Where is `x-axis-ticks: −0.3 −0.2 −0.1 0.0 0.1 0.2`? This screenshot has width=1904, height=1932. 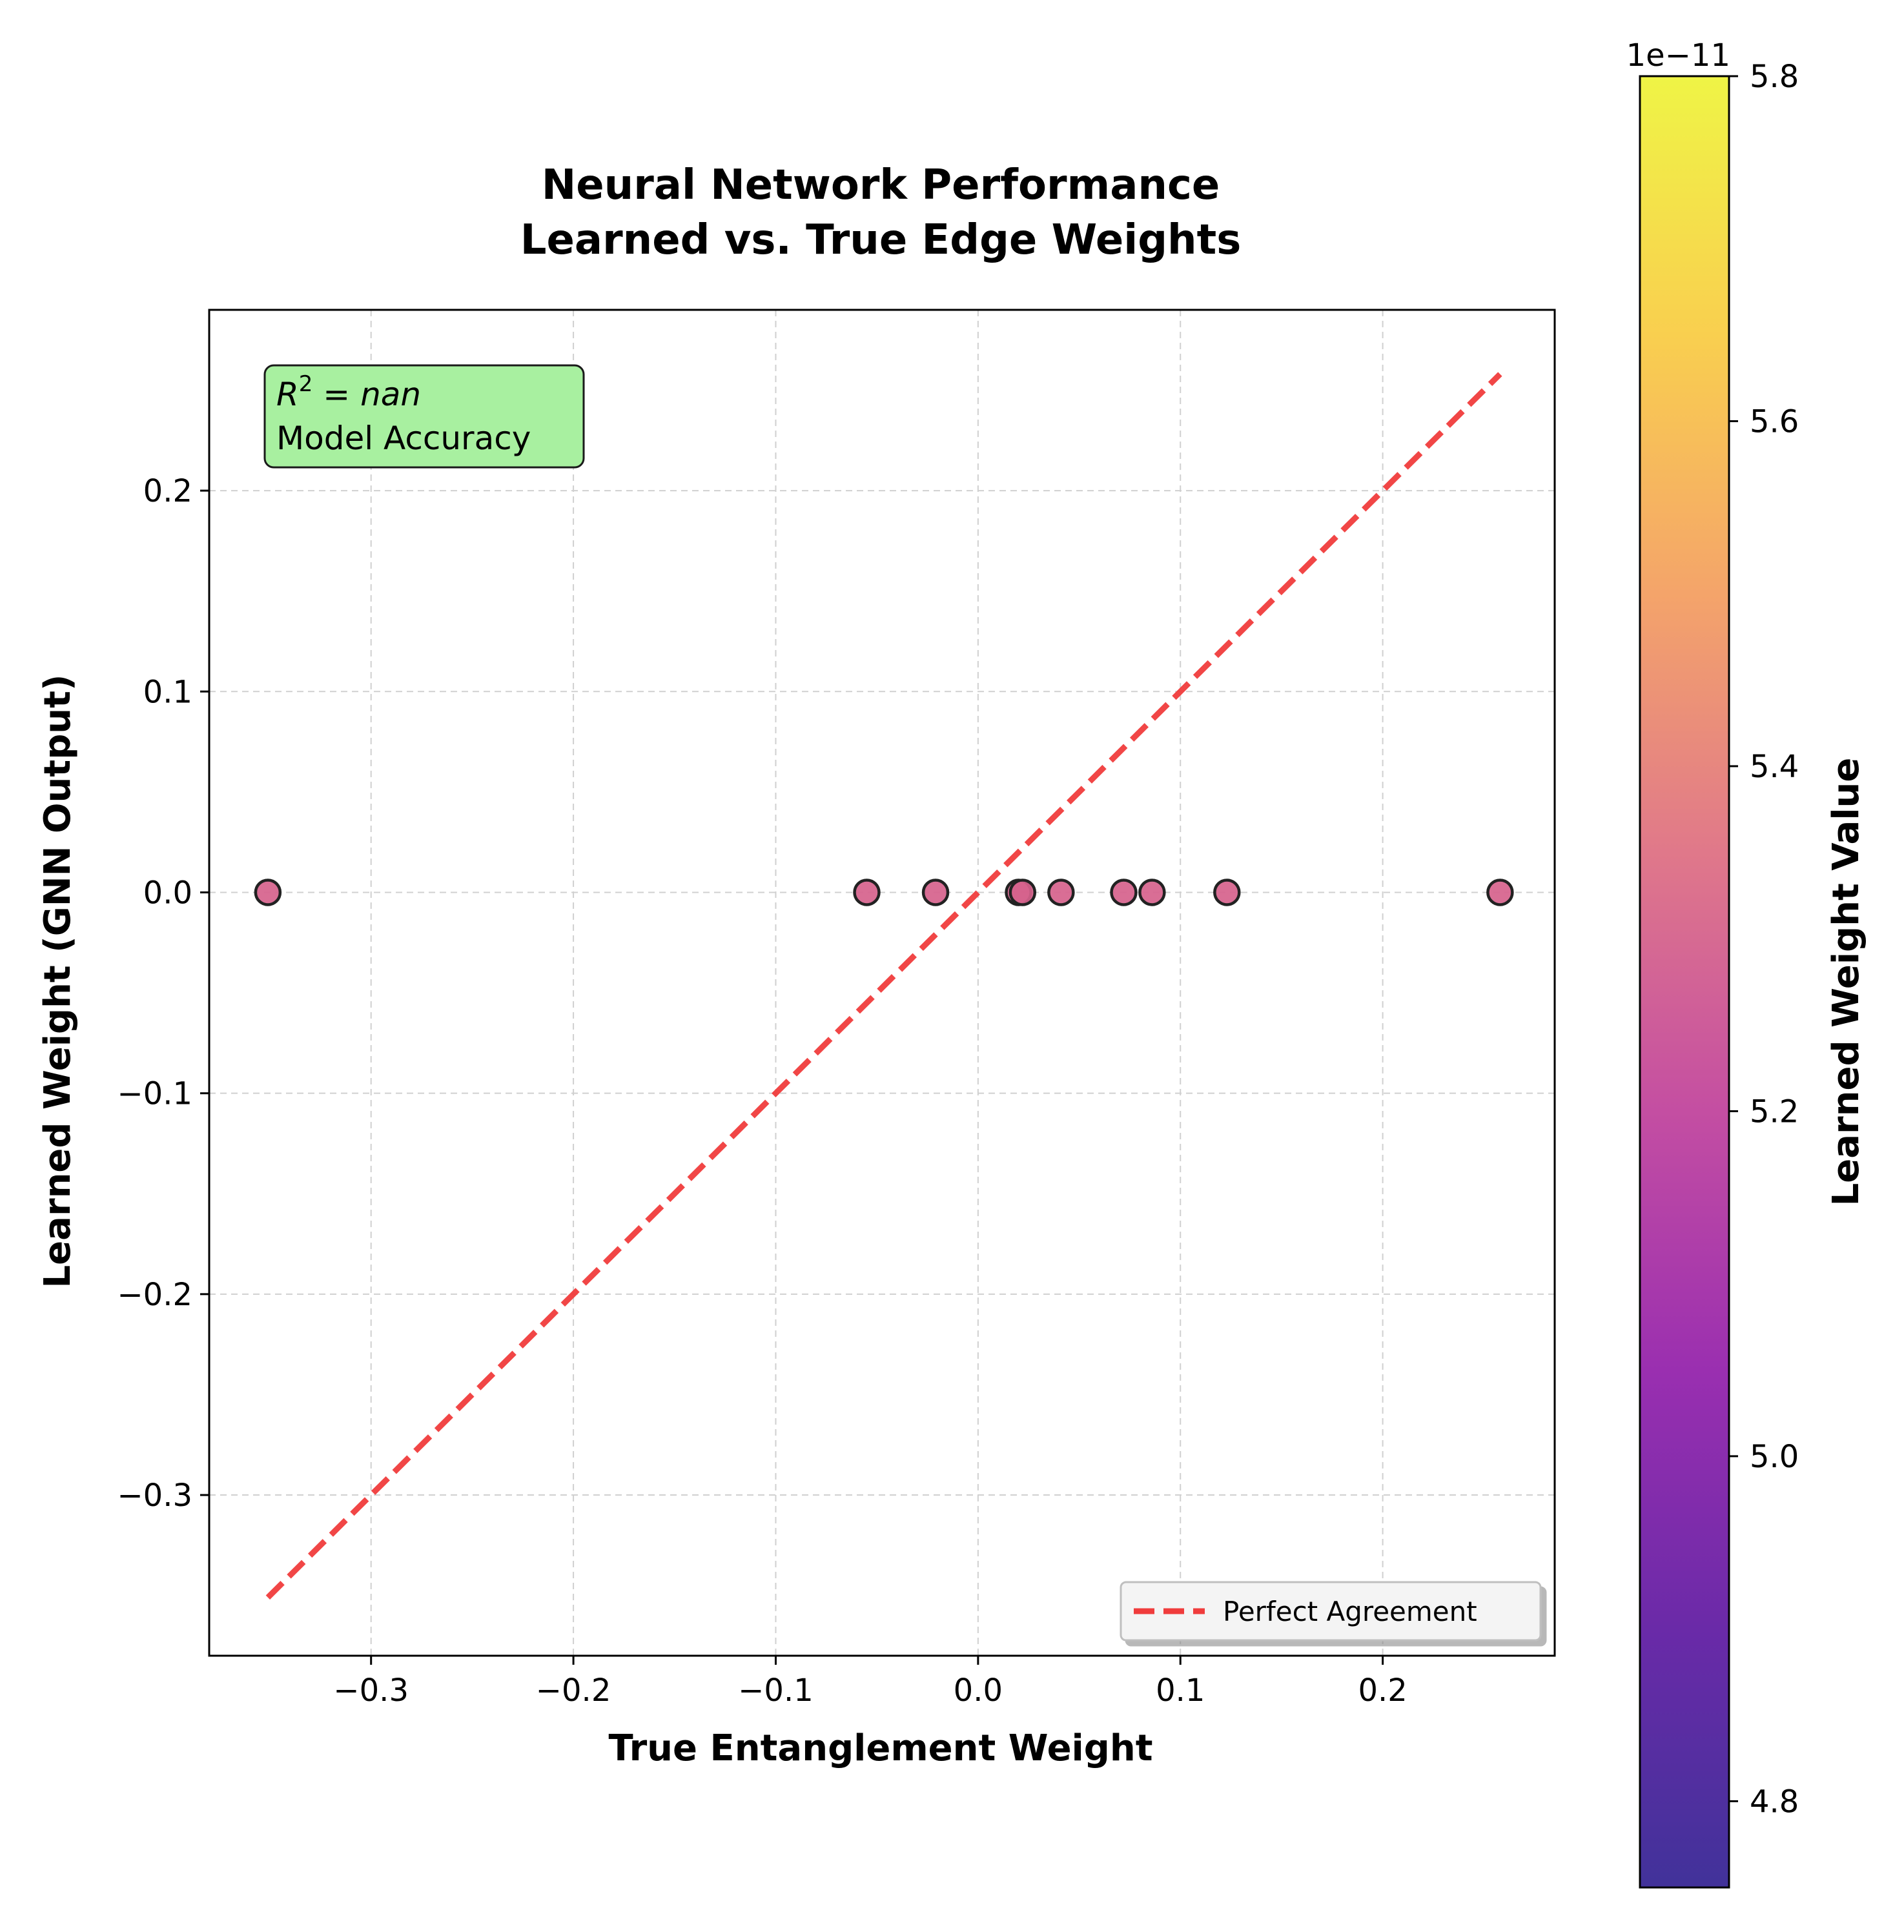 x-axis-ticks: −0.3 −0.2 −0.1 0.0 0.1 0.2 is located at coordinates (870, 1682).